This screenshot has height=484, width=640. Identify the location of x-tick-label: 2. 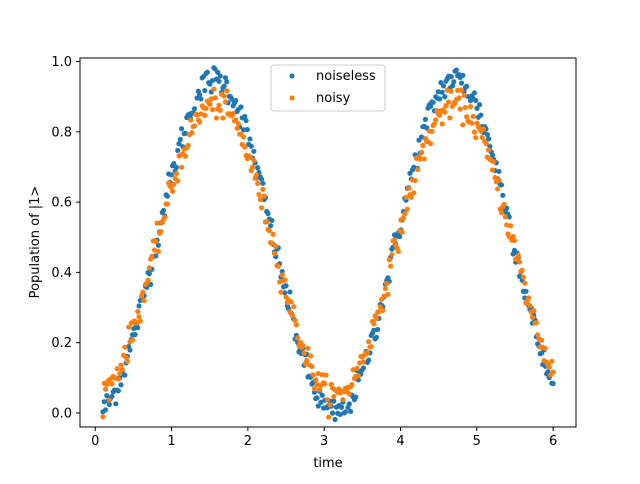
(248, 441).